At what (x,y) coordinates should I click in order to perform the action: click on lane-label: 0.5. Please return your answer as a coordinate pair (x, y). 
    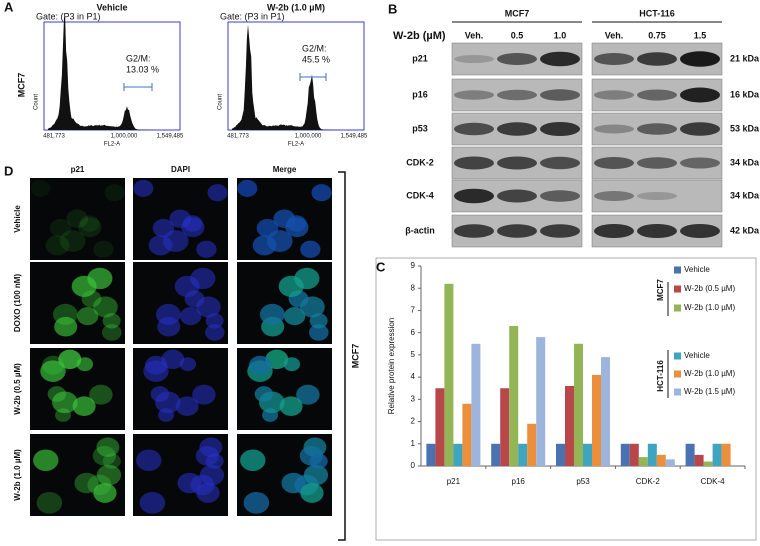
    Looking at the image, I should click on (517, 35).